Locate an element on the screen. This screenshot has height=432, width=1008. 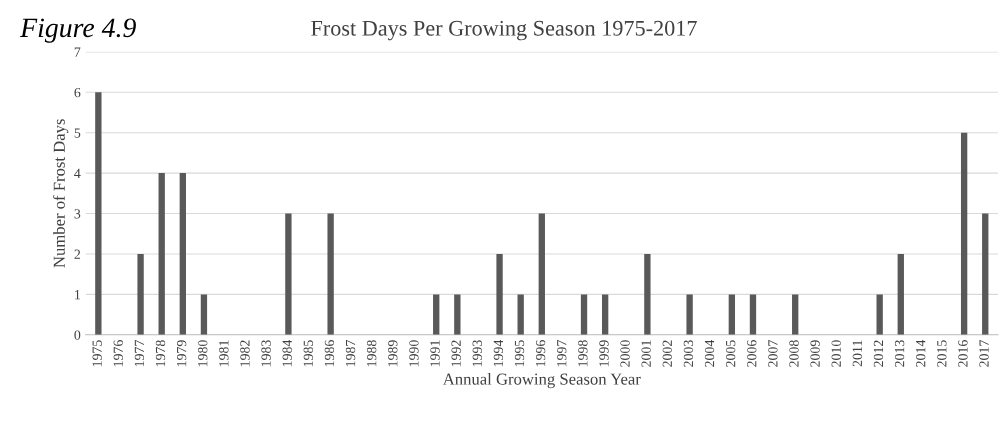
x-tick-label: 1996 is located at coordinates (540, 353).